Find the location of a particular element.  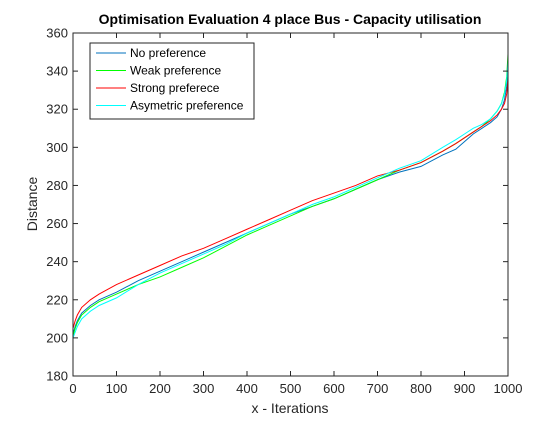

x-tick-label: 200 is located at coordinates (160, 388).